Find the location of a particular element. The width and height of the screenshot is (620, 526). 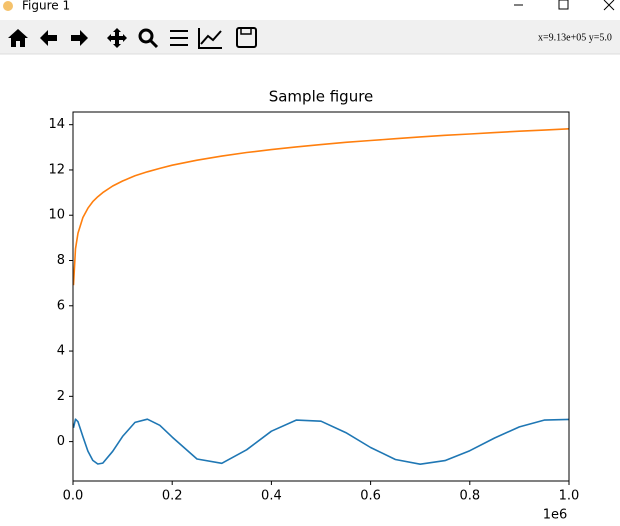

y-tick-label: 14 is located at coordinates (56, 124).